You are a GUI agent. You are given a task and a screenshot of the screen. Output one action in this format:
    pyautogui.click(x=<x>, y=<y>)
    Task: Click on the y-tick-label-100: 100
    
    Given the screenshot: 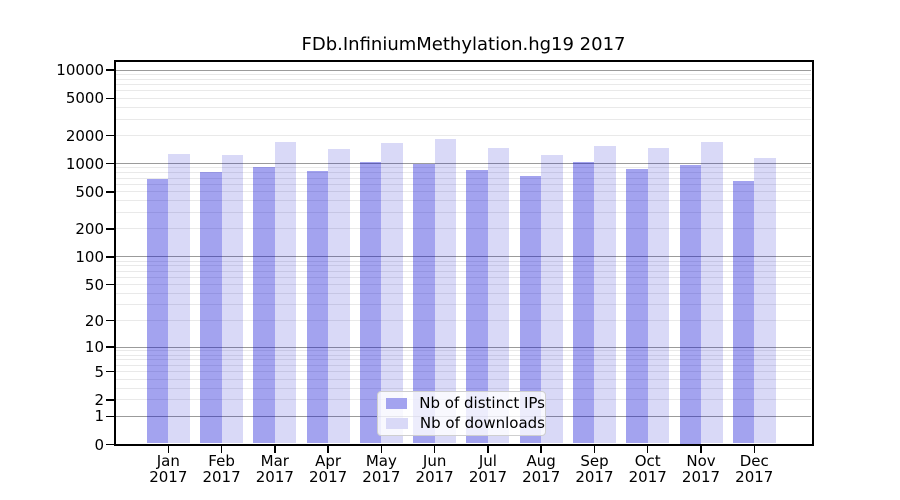 What is the action you would take?
    pyautogui.click(x=89, y=256)
    